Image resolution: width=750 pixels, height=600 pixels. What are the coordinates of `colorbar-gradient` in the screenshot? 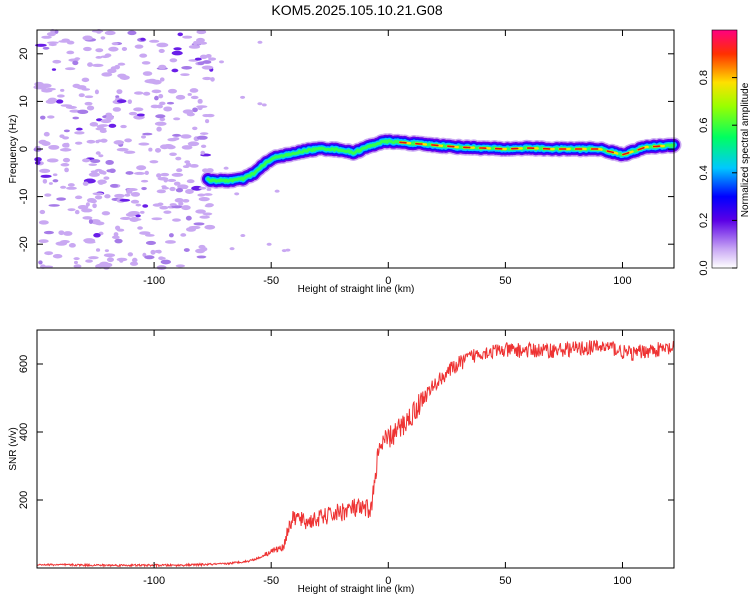 It's located at (724, 149).